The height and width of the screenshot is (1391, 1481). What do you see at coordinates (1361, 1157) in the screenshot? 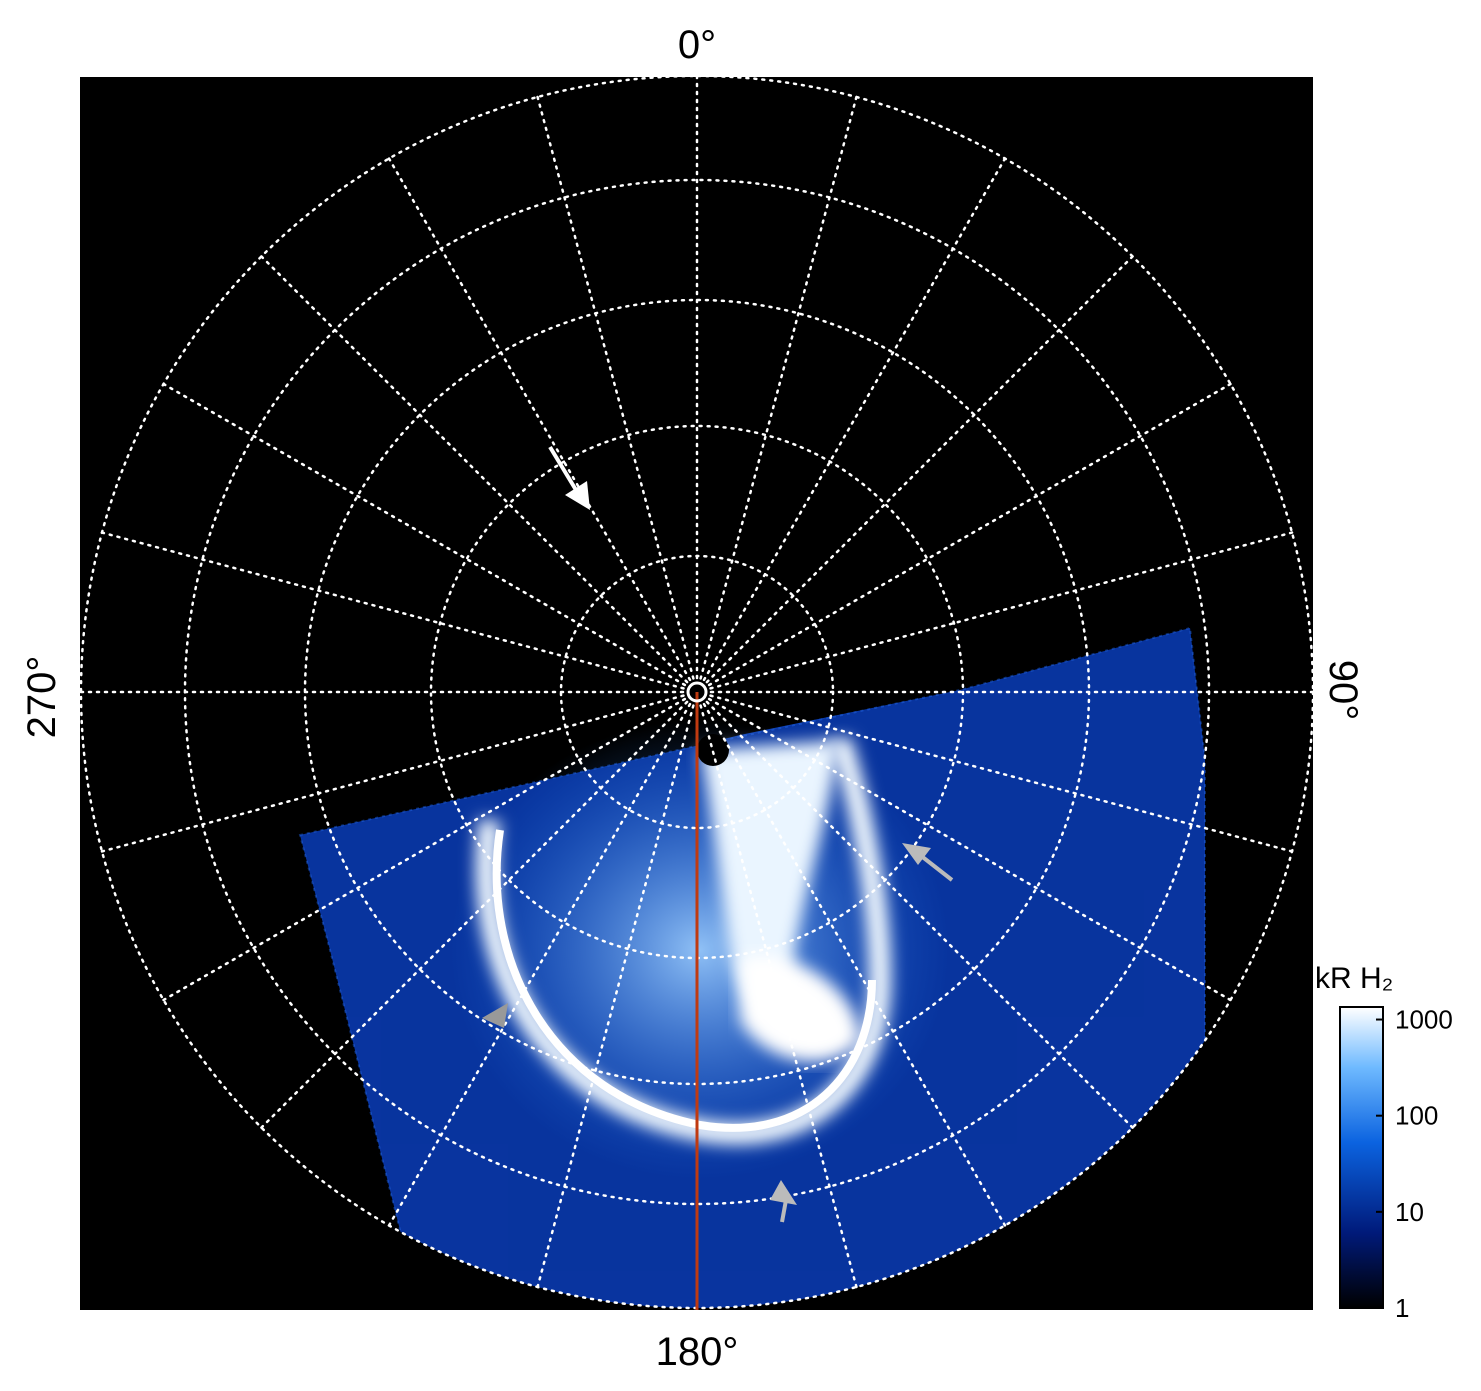
I see `colorbar` at bounding box center [1361, 1157].